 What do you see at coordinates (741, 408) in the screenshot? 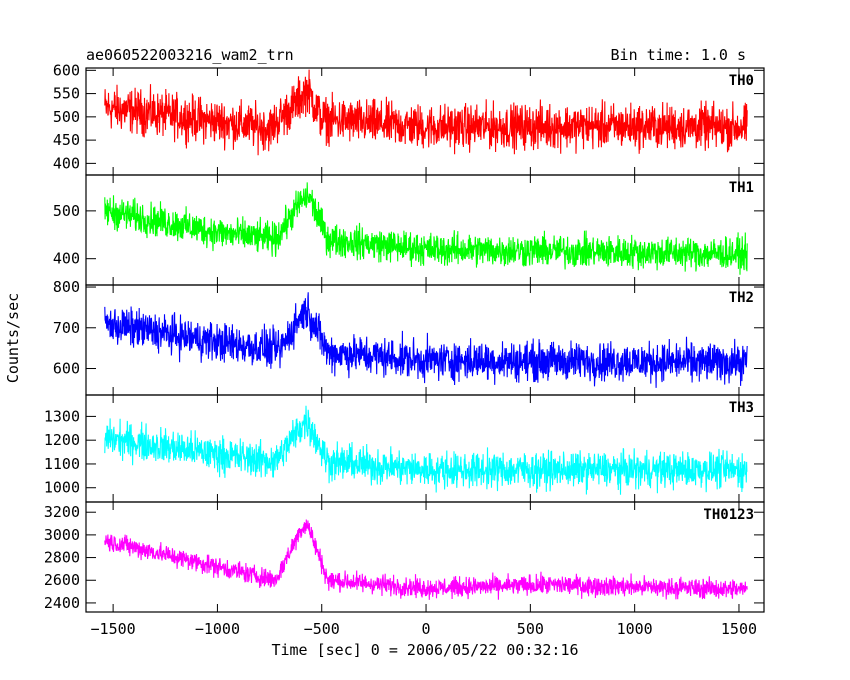
I see `panel-label: TH3` at bounding box center [741, 408].